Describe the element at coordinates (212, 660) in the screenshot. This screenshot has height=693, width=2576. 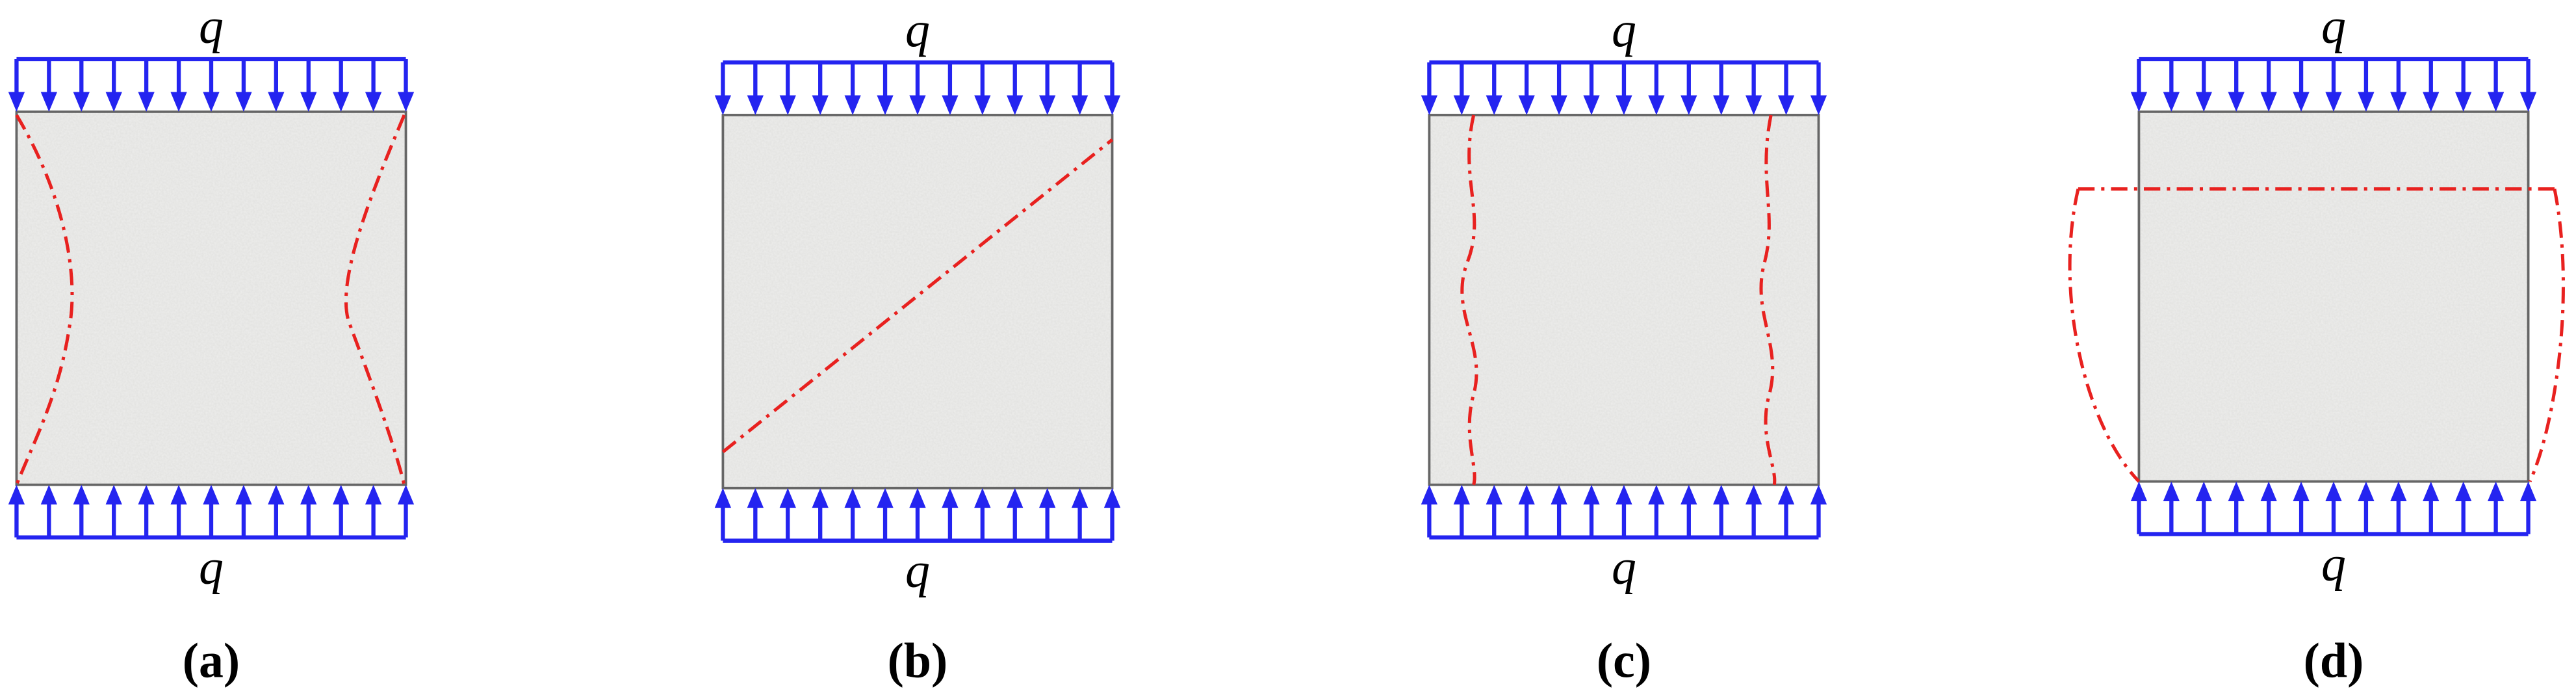
I see `caption: (a)` at that location.